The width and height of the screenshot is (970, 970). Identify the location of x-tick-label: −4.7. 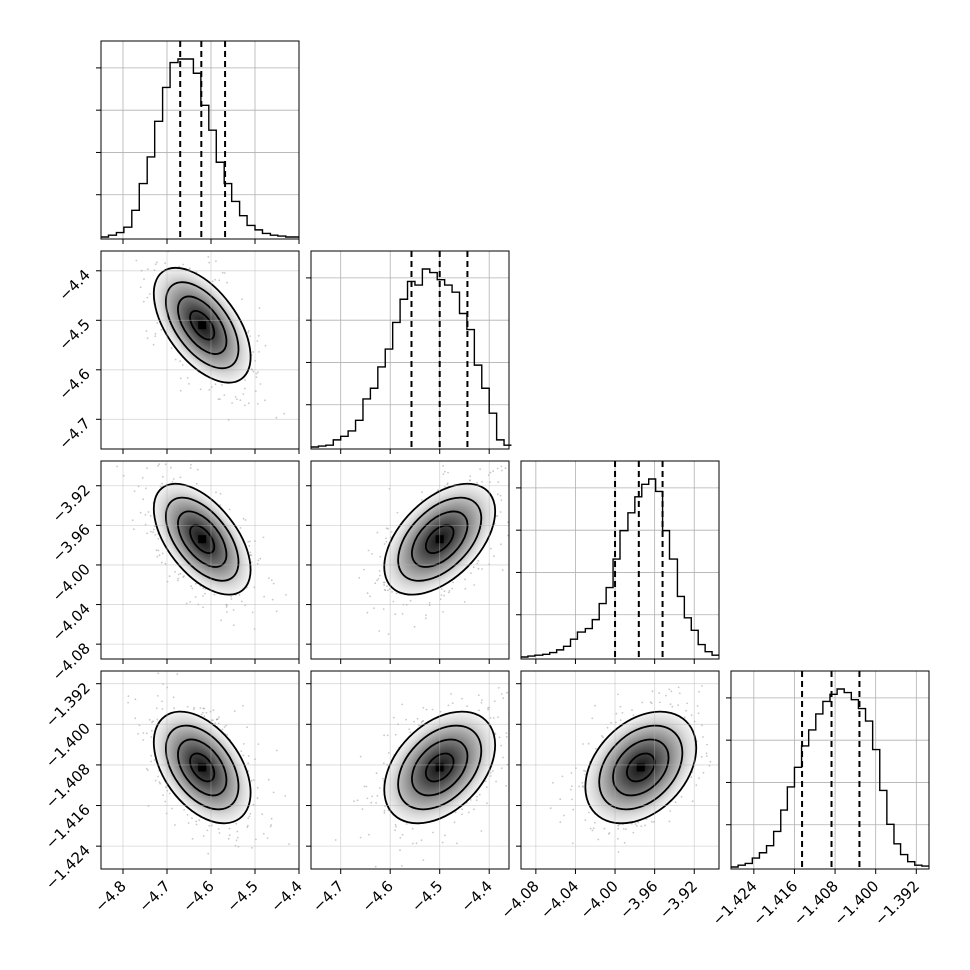
(328, 896).